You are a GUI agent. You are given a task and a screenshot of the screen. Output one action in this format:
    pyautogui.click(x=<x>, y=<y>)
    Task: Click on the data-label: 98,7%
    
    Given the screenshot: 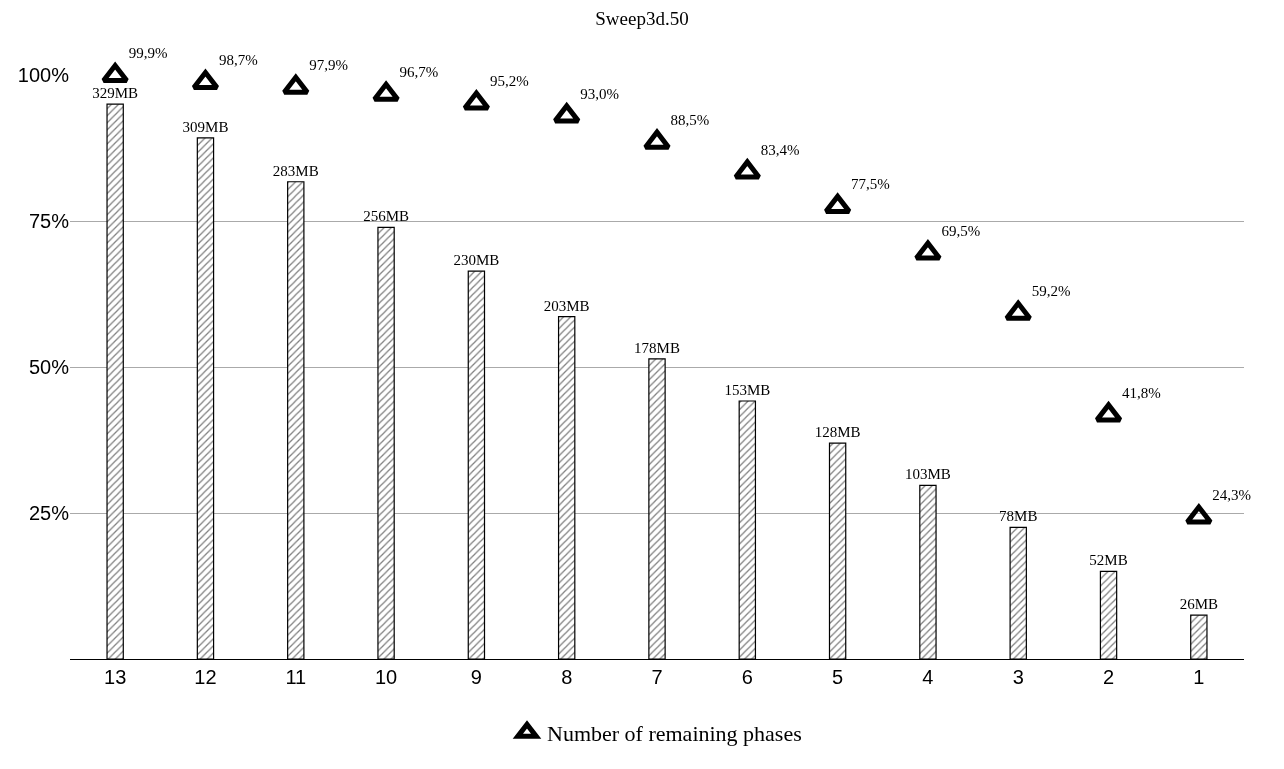 What is the action you would take?
    pyautogui.click(x=238, y=60)
    